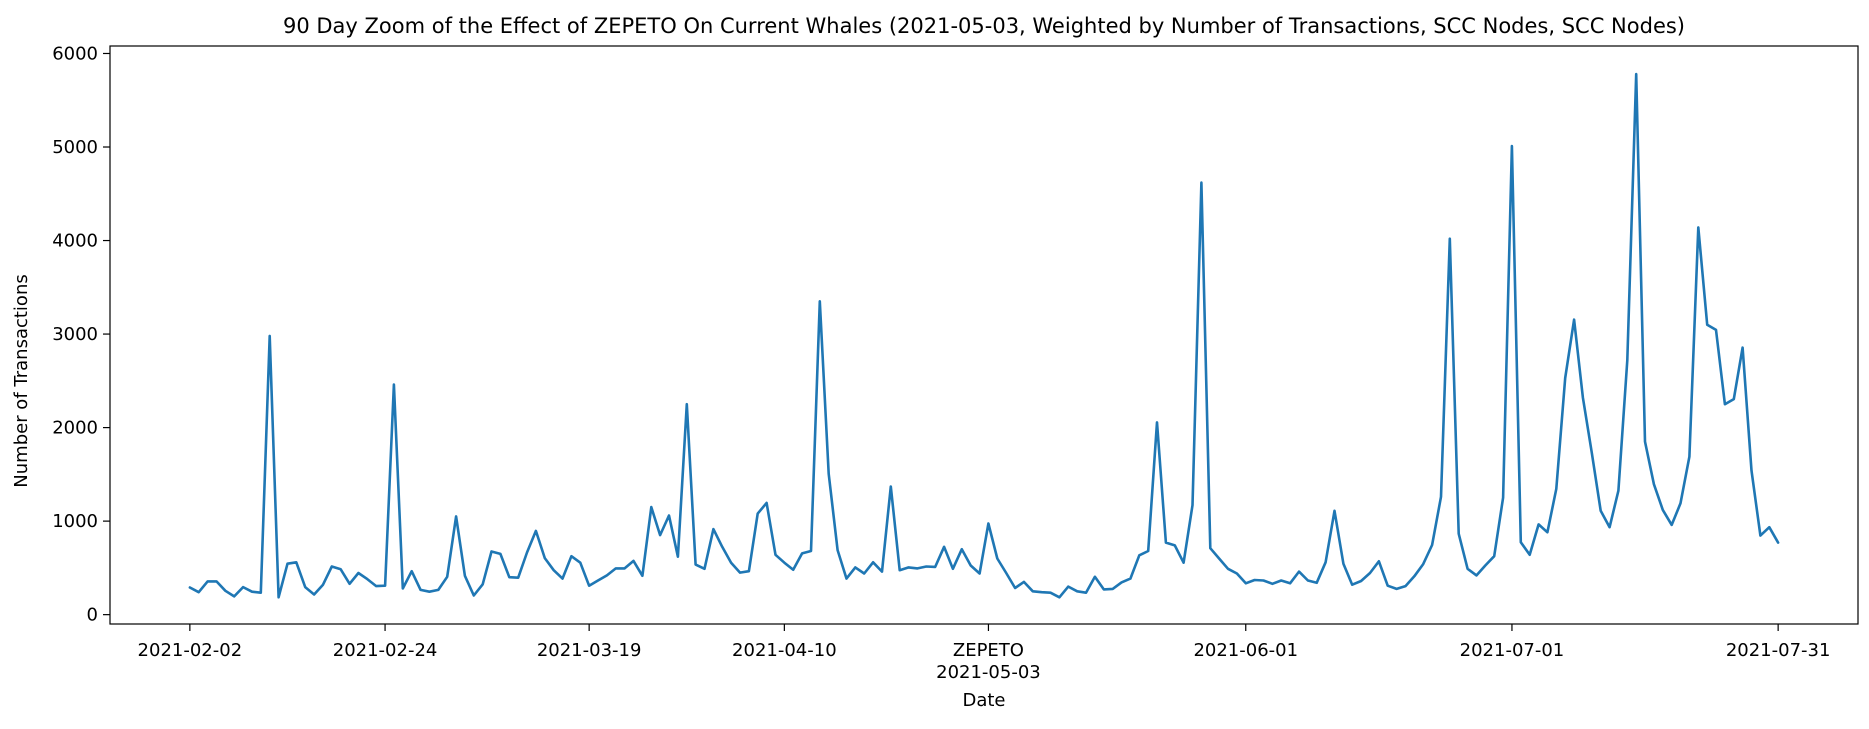 This screenshot has width=1869, height=729. What do you see at coordinates (983, 700) in the screenshot?
I see `x-axis-label: Date` at bounding box center [983, 700].